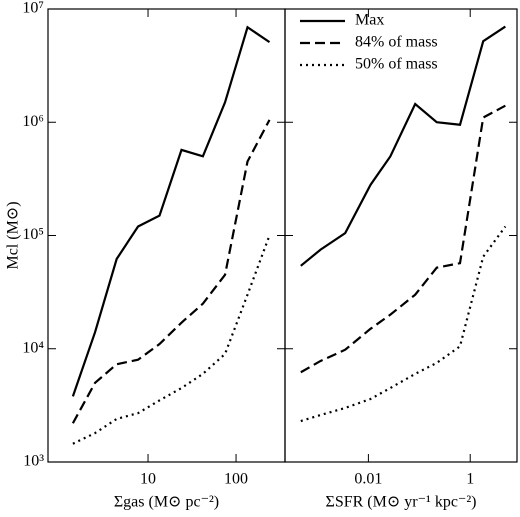  Describe the element at coordinates (368, 479) in the screenshot. I see `x-tick-label: 0.01` at that location.